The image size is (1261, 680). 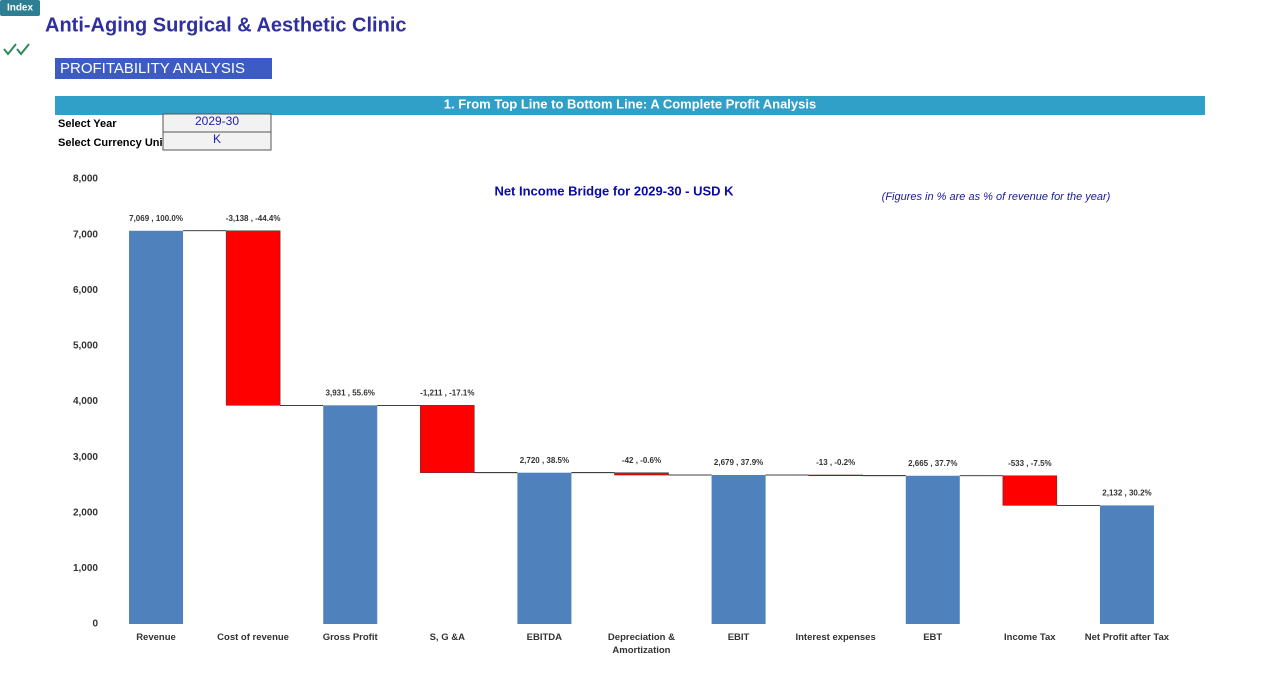 What do you see at coordinates (152, 68) in the screenshot?
I see `section-title: PROFITABILITY ANALYSIS` at bounding box center [152, 68].